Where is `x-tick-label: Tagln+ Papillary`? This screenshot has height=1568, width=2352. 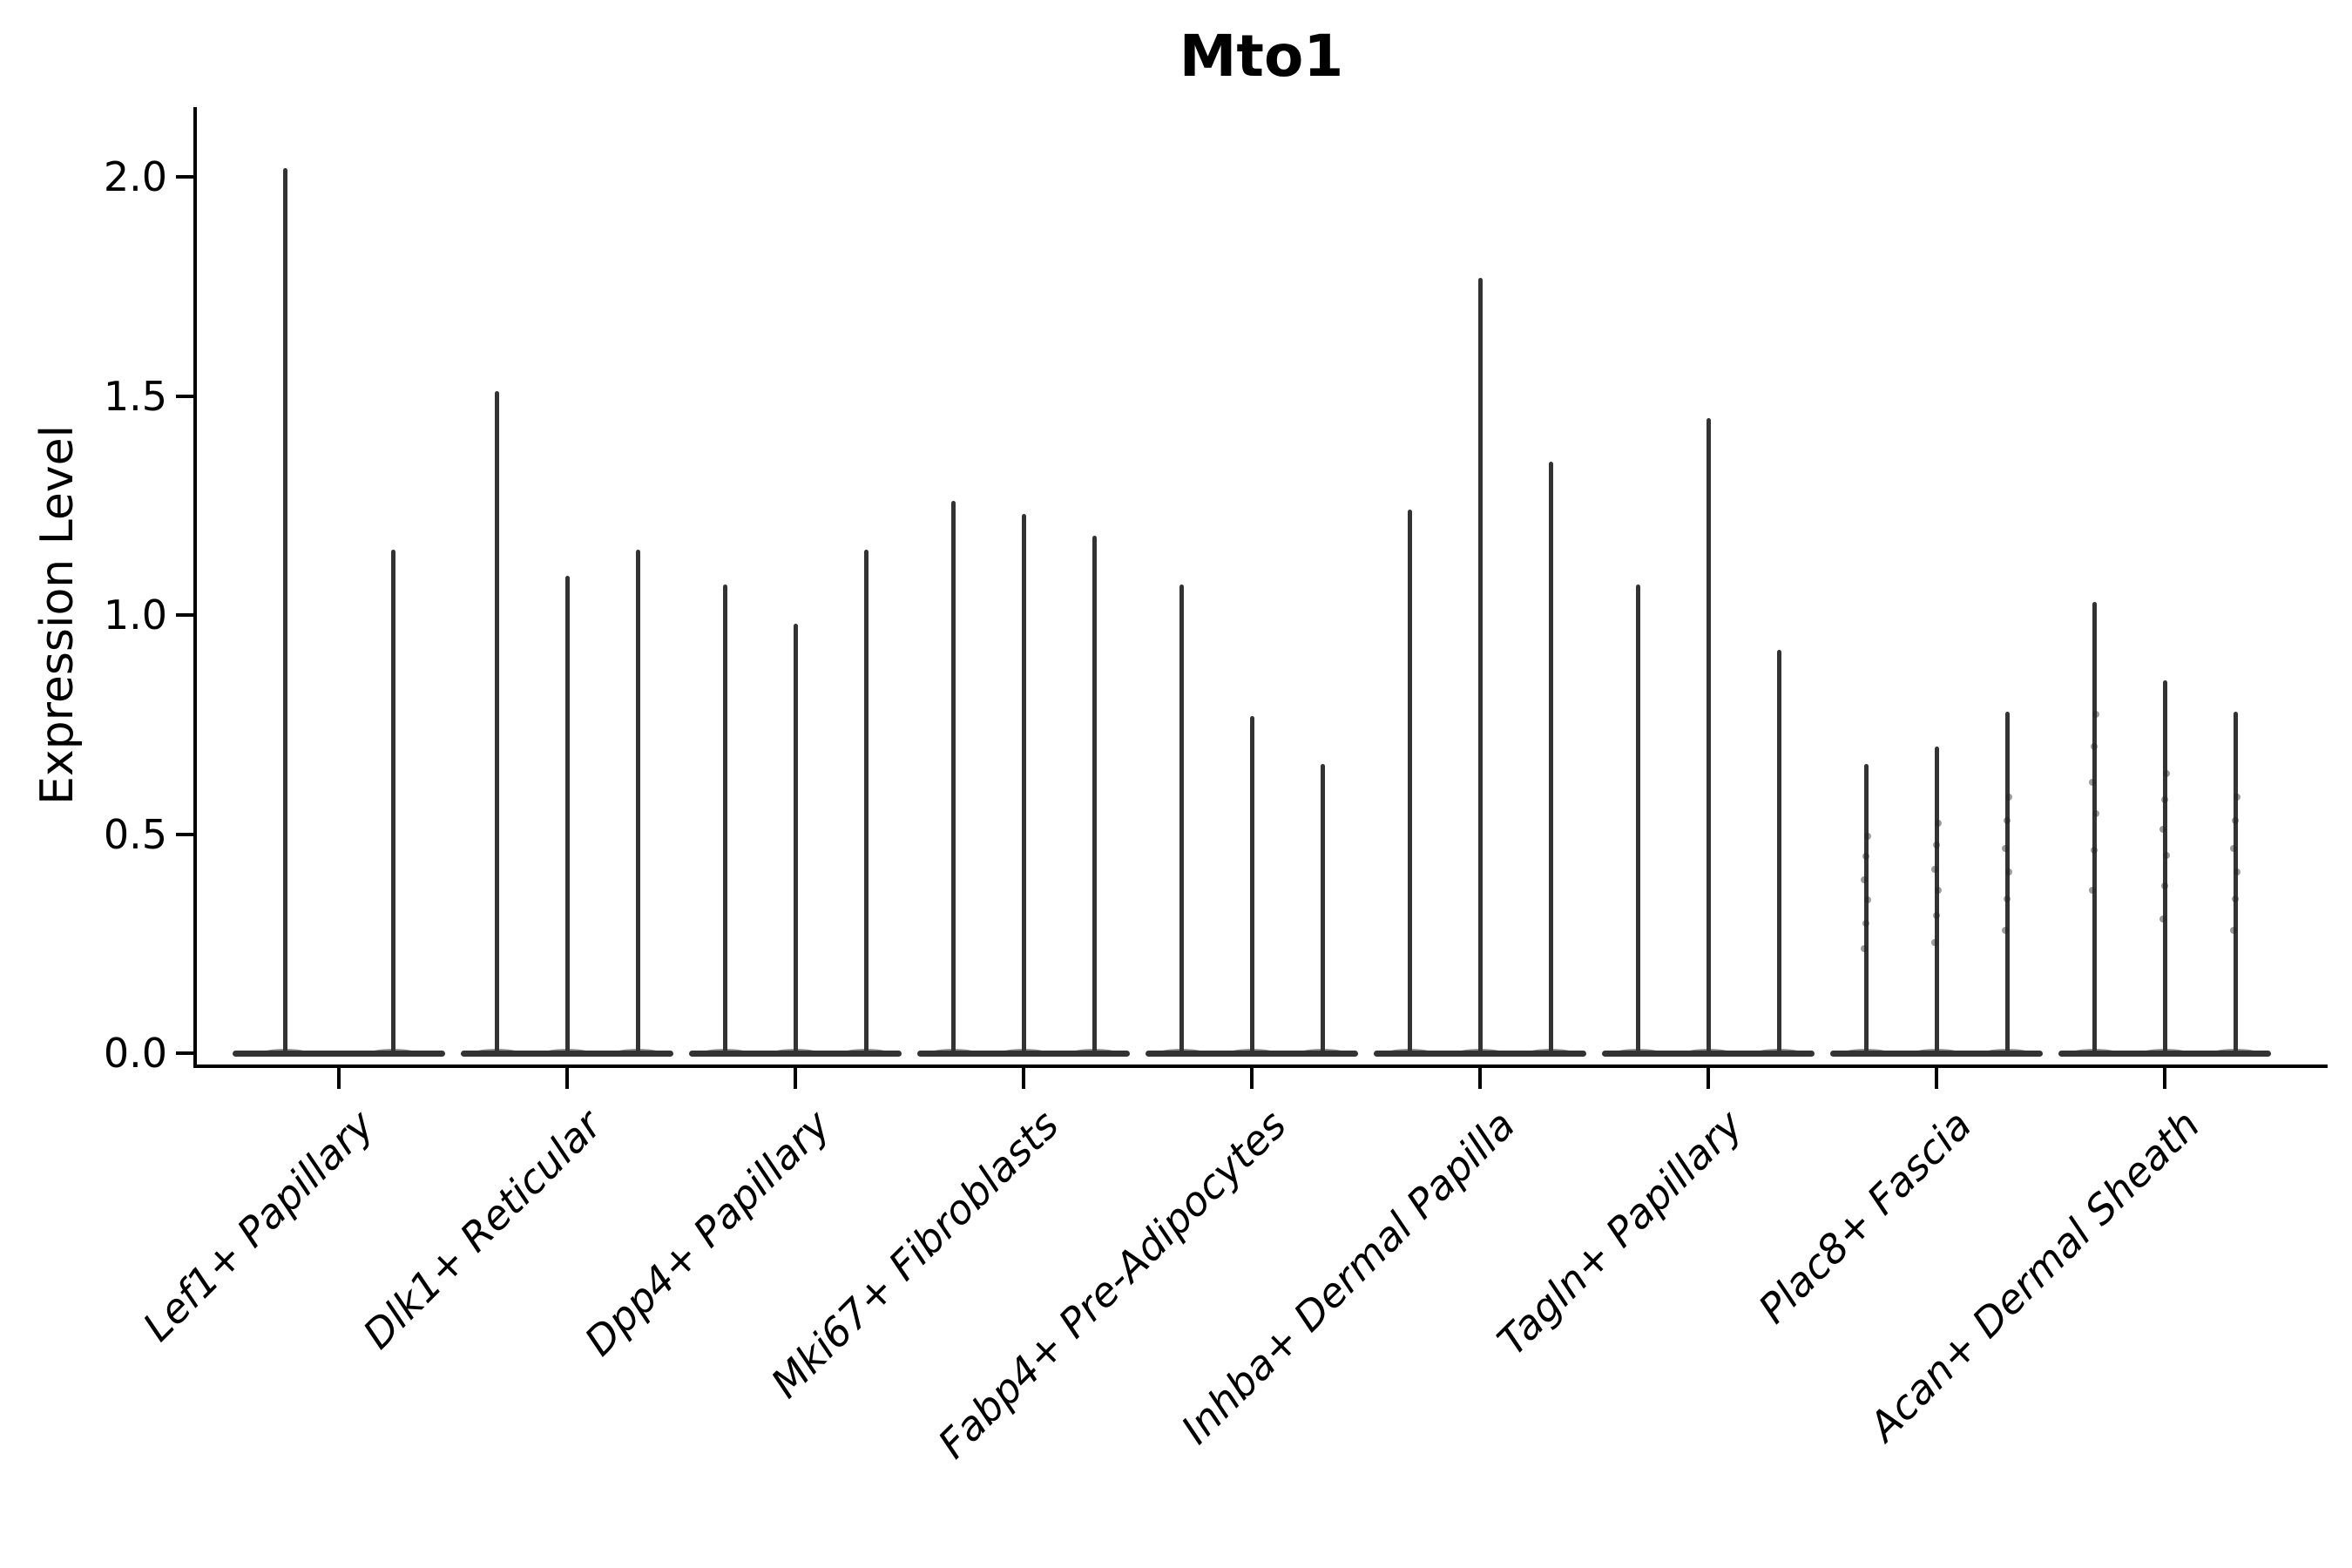
x-tick-label: Tagln+ Papillary is located at coordinates (1620, 1233).